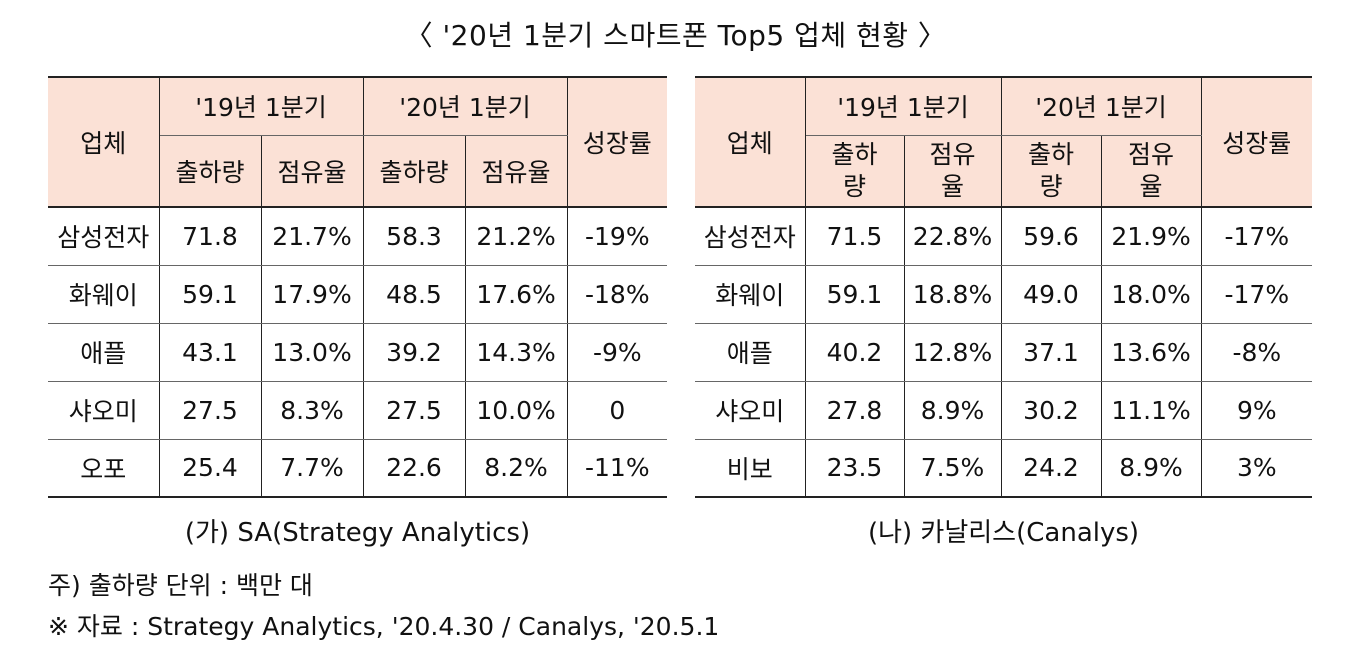 Image resolution: width=1351 pixels, height=648 pixels. I want to click on table-row: 애플 43.1 13.0% 39.2 14.3% -9%, so click(358, 352).